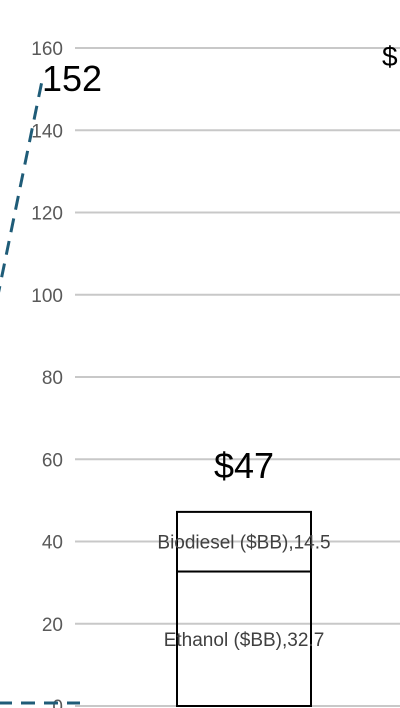 The height and width of the screenshot is (708, 400). I want to click on y-tick-label: 160, so click(47, 49).